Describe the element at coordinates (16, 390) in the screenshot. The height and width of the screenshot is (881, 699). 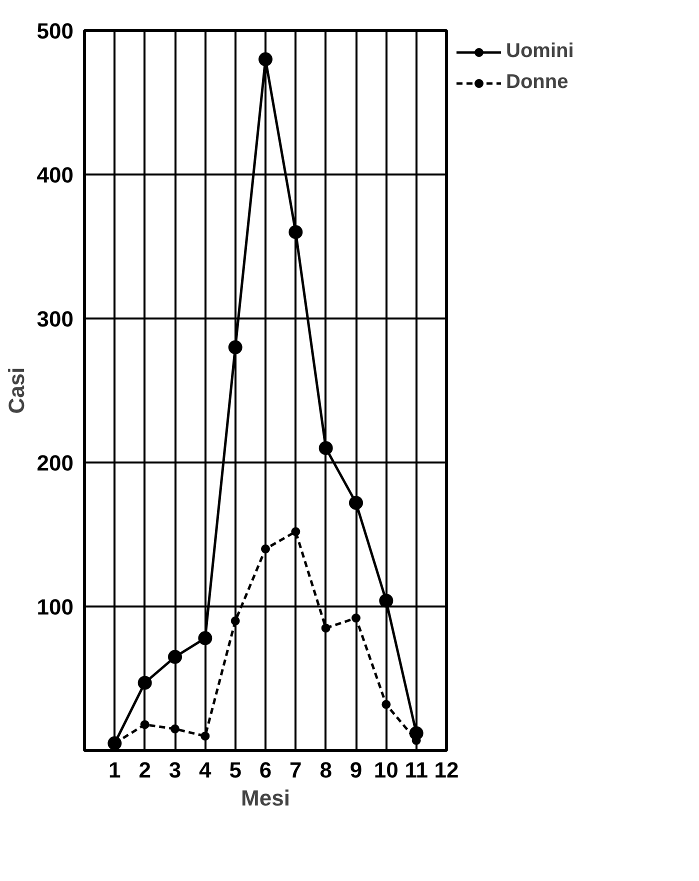
I see `y-axis-title: Casi` at that location.